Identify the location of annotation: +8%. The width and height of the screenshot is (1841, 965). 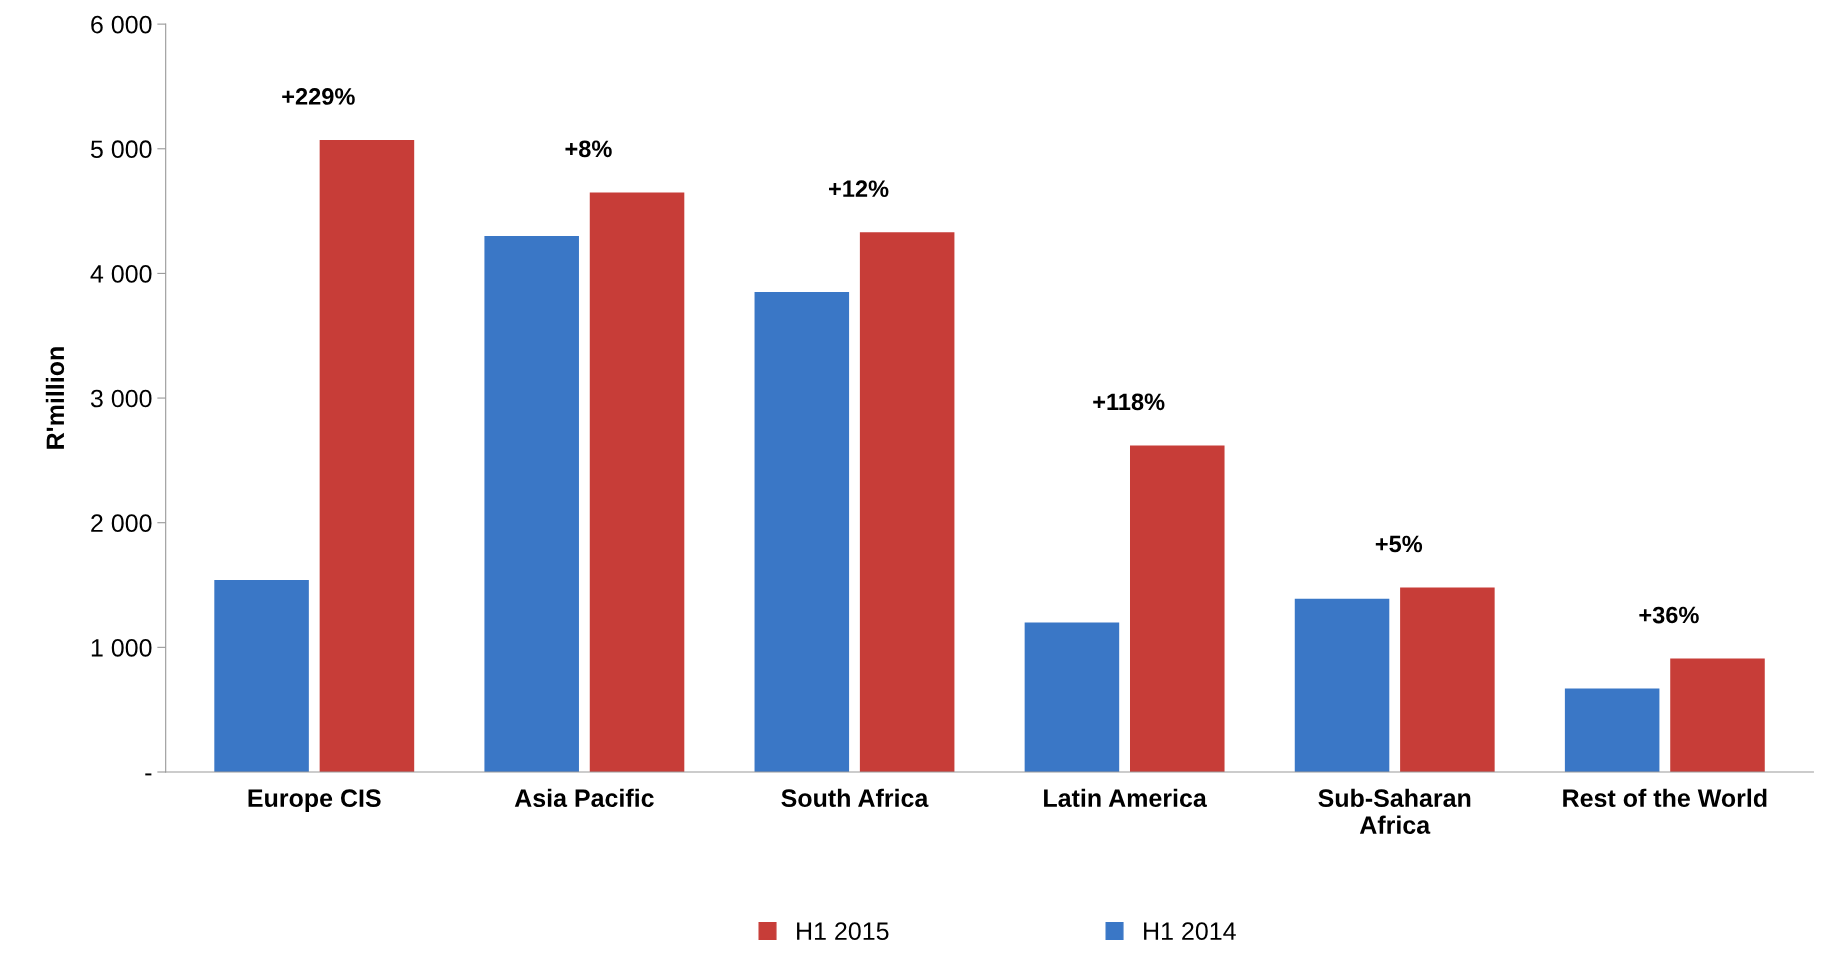
(588, 149).